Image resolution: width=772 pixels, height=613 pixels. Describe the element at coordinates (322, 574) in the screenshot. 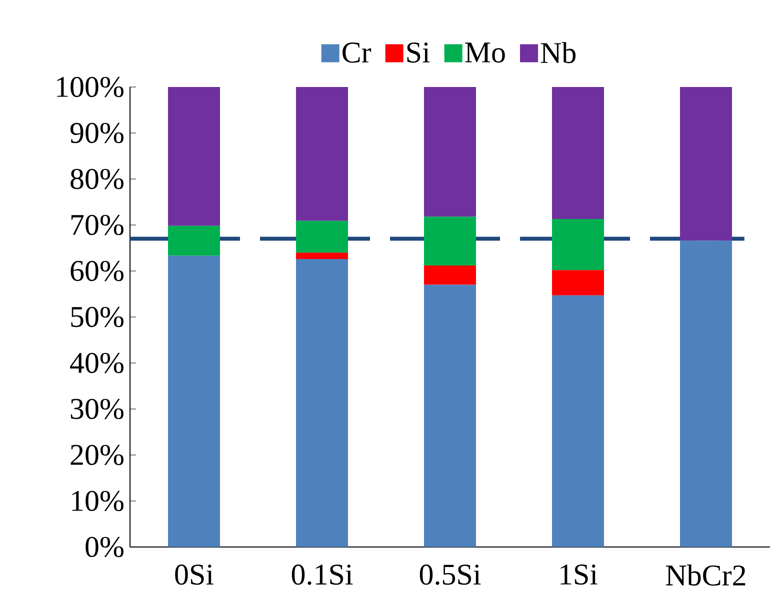

I see `x-tick-label: 0.1Si` at that location.